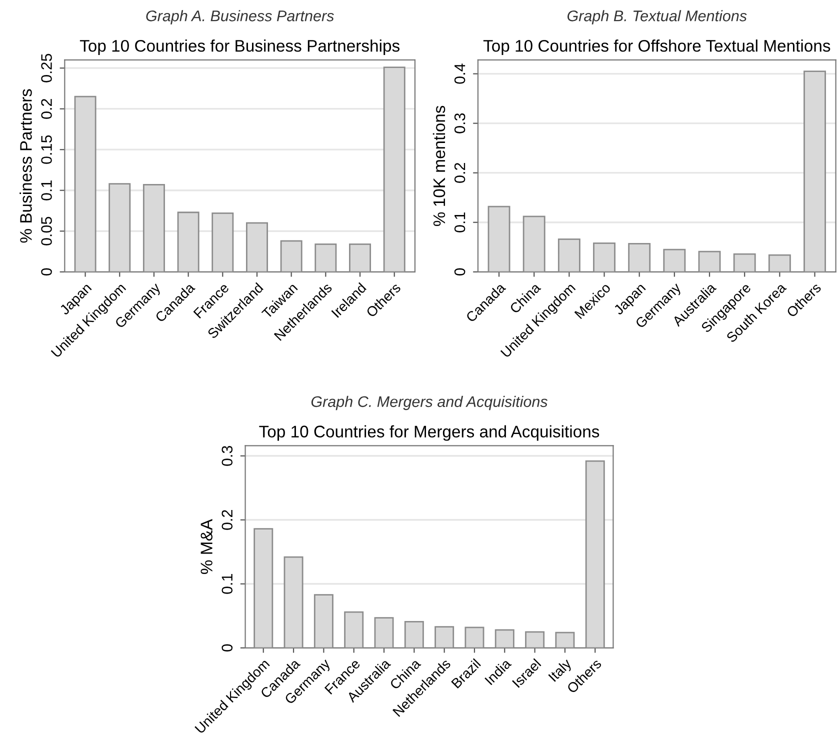 This screenshot has height=749, width=840. I want to click on y-tick-label: 0.4, so click(460, 74).